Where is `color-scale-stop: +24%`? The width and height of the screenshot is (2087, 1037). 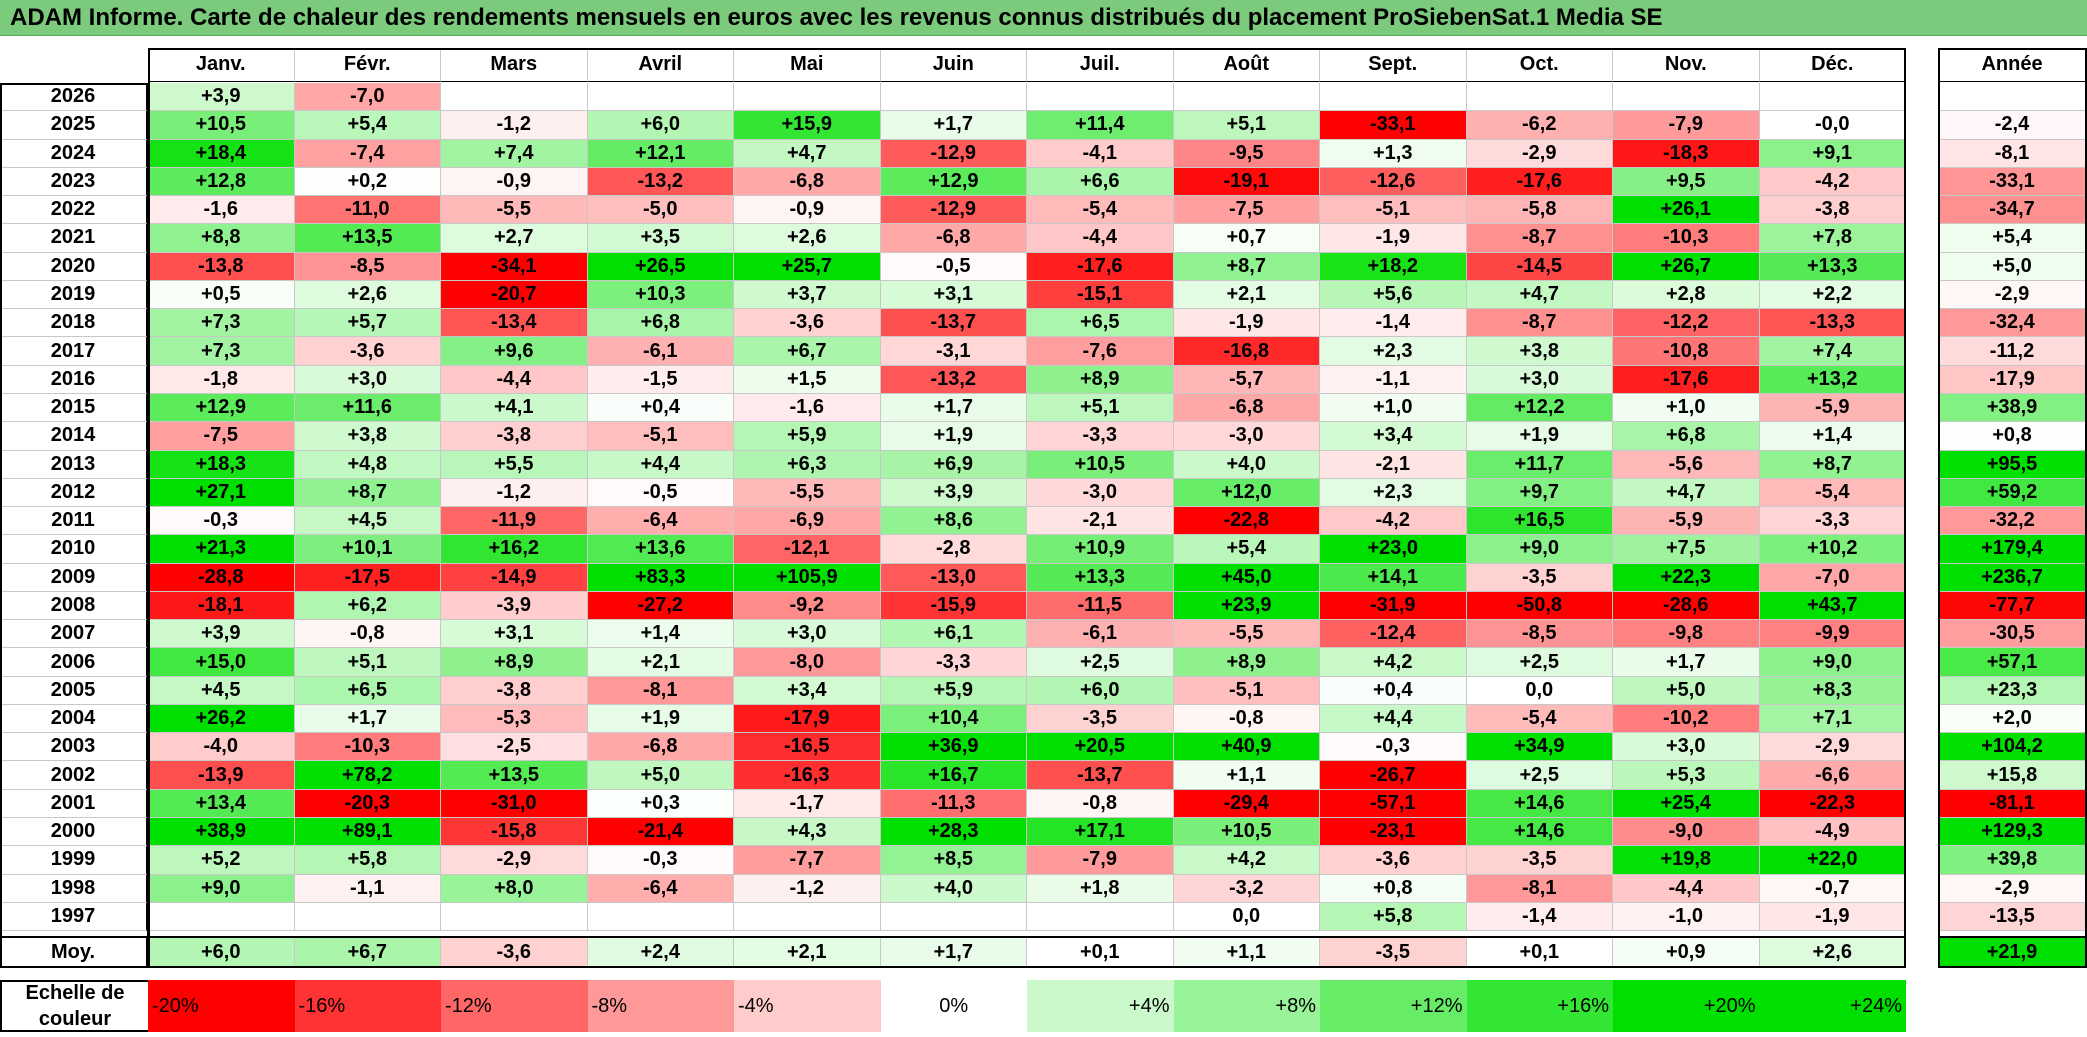 color-scale-stop: +24% is located at coordinates (1832, 1006).